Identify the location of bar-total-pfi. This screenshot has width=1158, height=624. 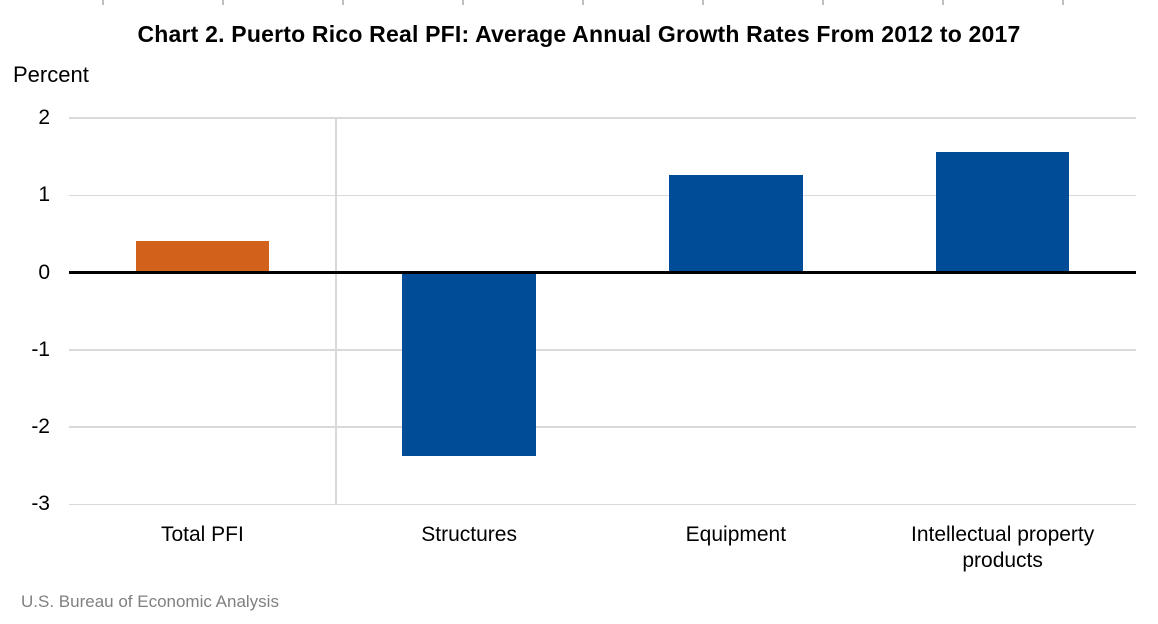
(202, 256).